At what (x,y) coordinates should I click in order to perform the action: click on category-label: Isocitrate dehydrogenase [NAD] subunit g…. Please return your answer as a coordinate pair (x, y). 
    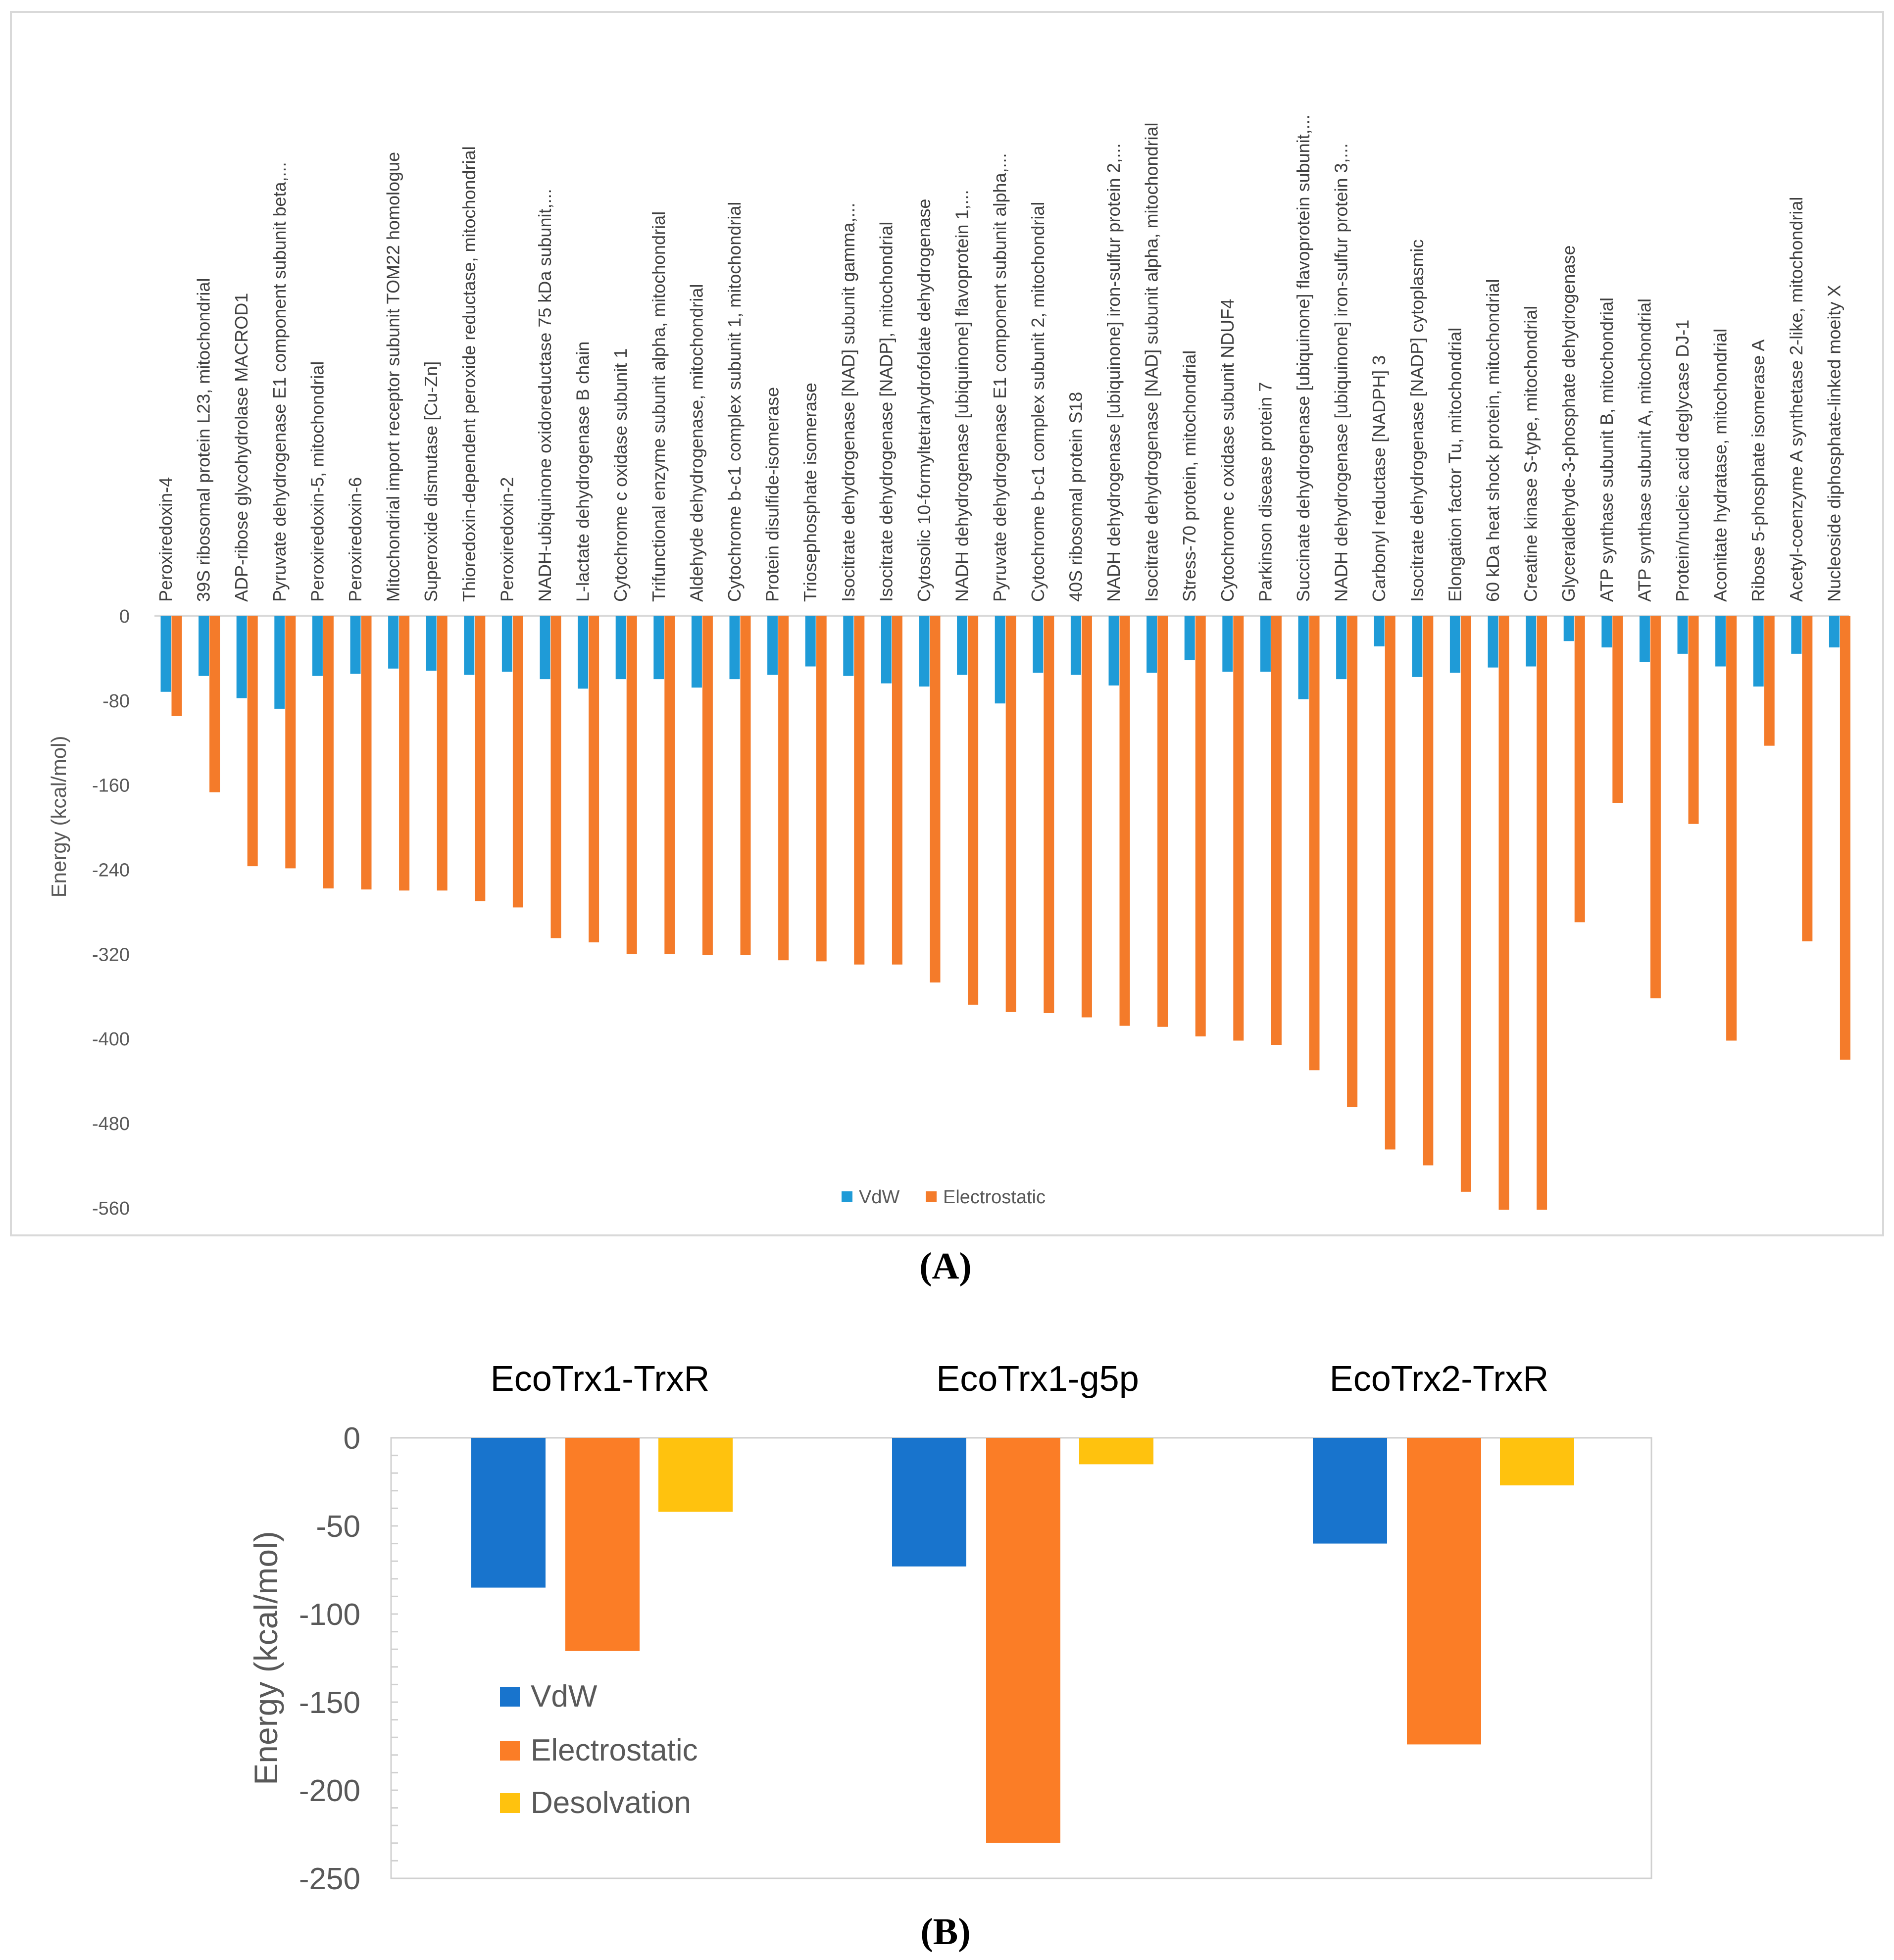
    Looking at the image, I should click on (848, 402).